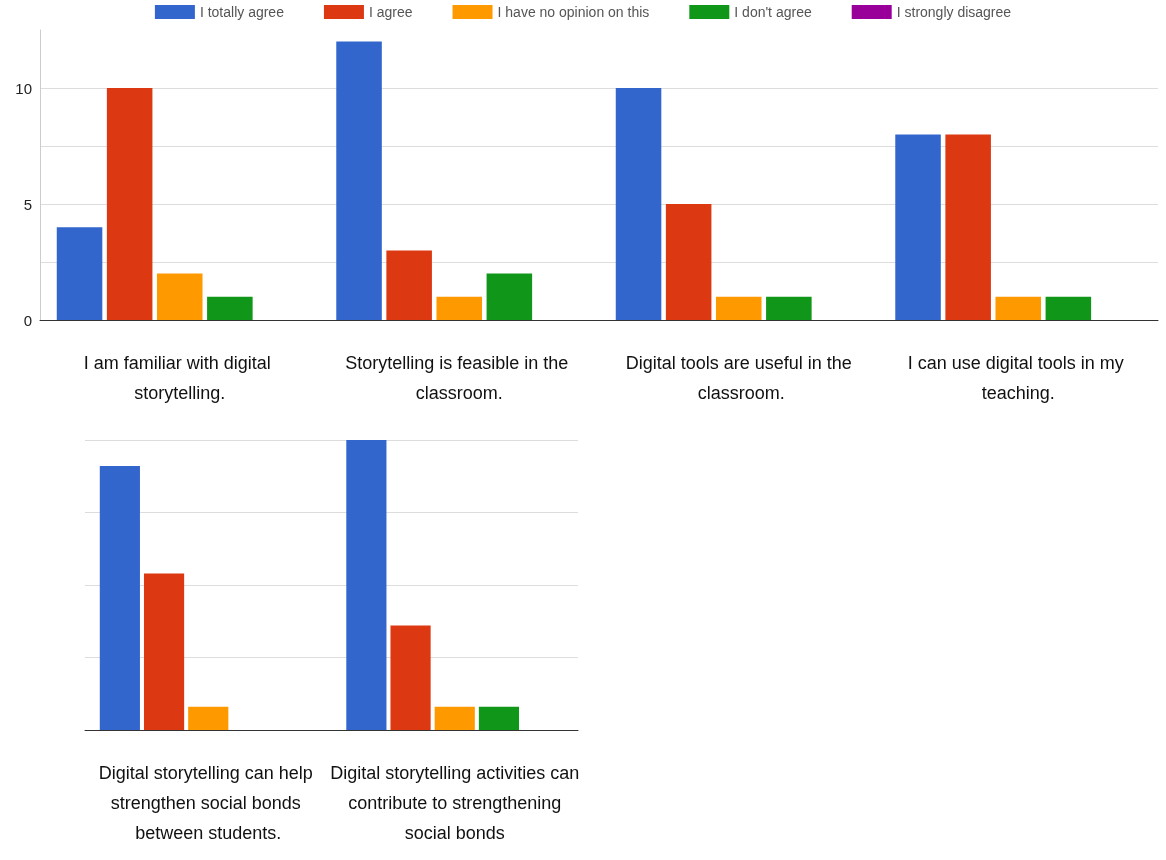  I want to click on legend-label: I don't agree, so click(773, 12).